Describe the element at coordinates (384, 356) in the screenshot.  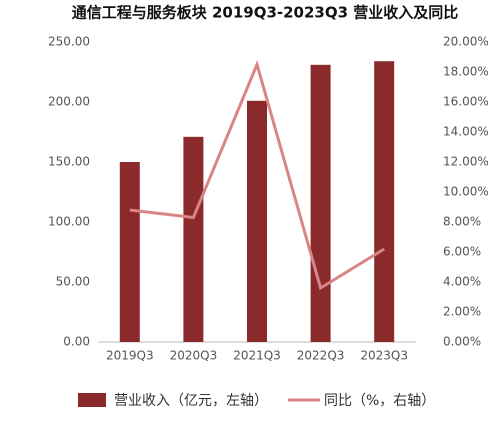
I see `x-tick-label: 2023Q3` at that location.